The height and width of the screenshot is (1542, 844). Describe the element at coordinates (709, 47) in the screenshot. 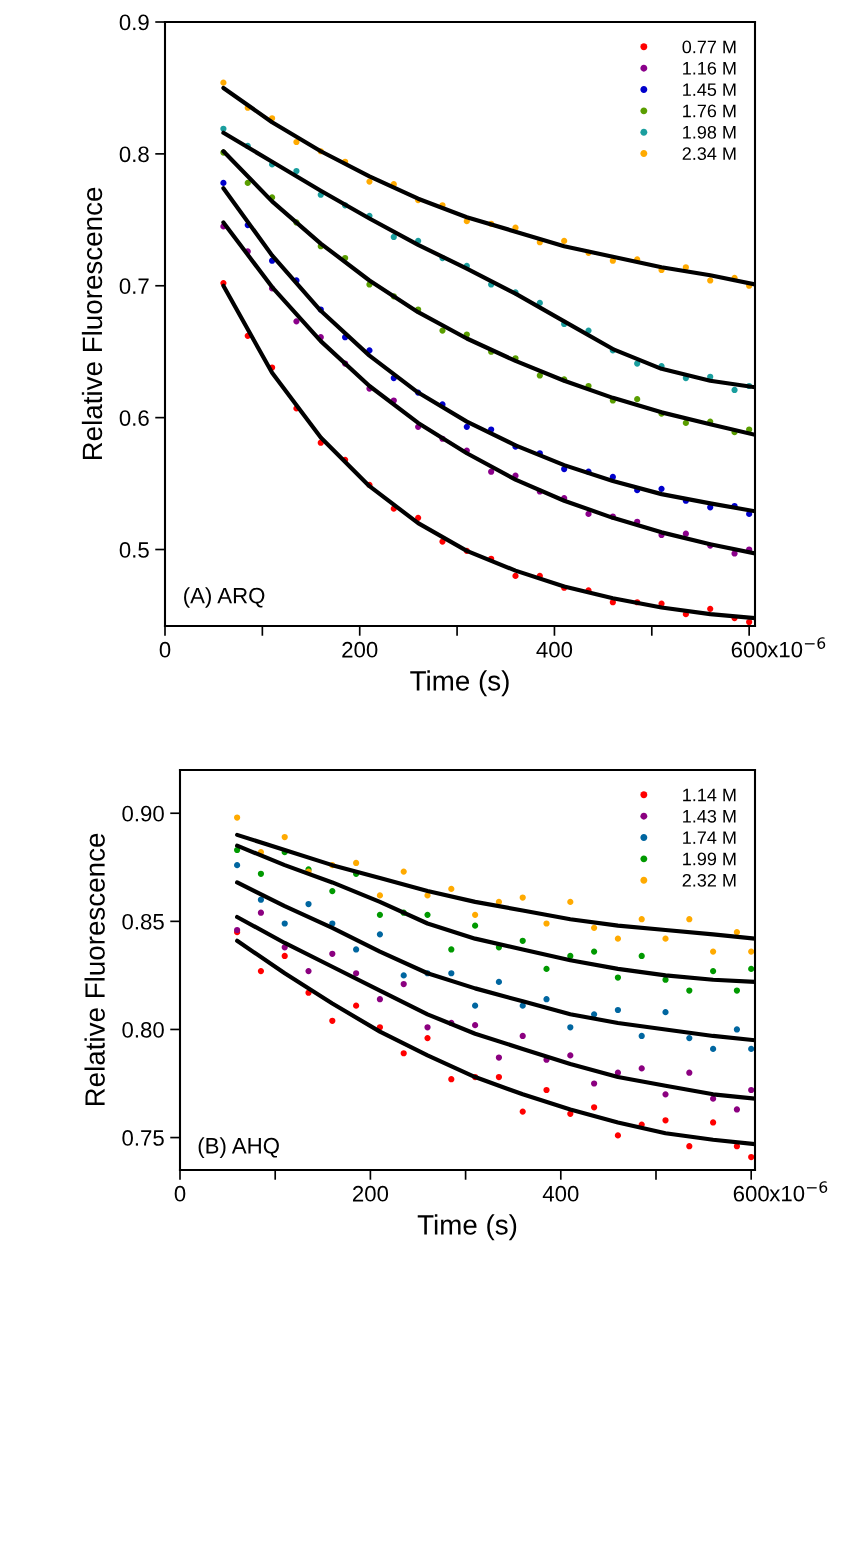

I see `legend-label: 0.77 M` at that location.